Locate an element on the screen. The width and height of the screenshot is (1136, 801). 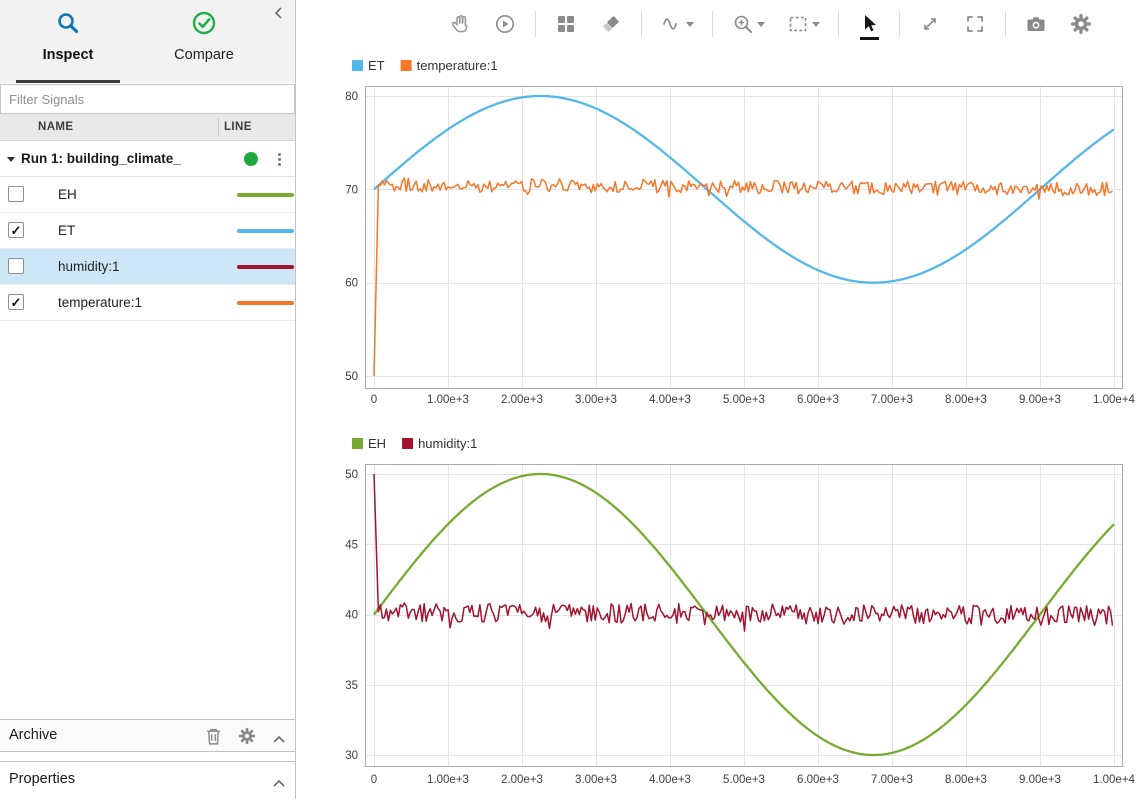
check-circle-icon is located at coordinates (204, 25).